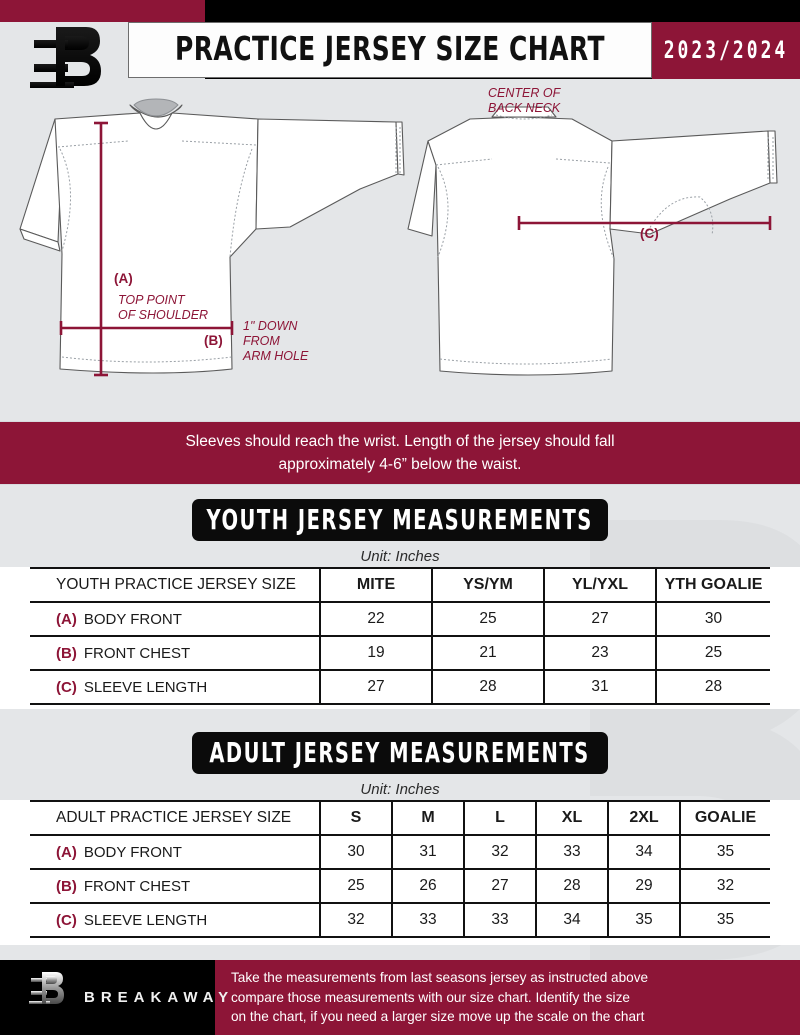  I want to click on page-title: PRACTICE JERSEY SIZE CHART, so click(390, 50).